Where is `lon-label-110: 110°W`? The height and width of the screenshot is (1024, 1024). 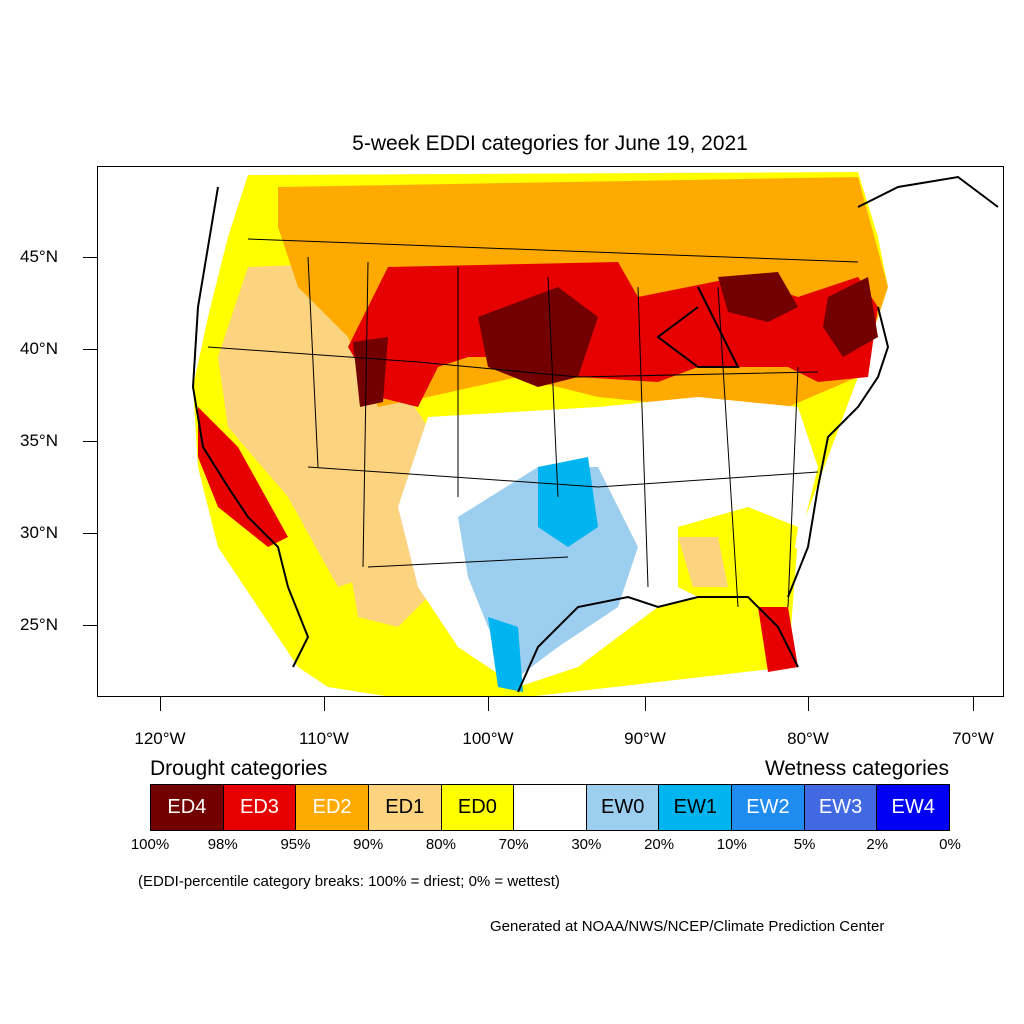
lon-label-110: 110°W is located at coordinates (324, 738).